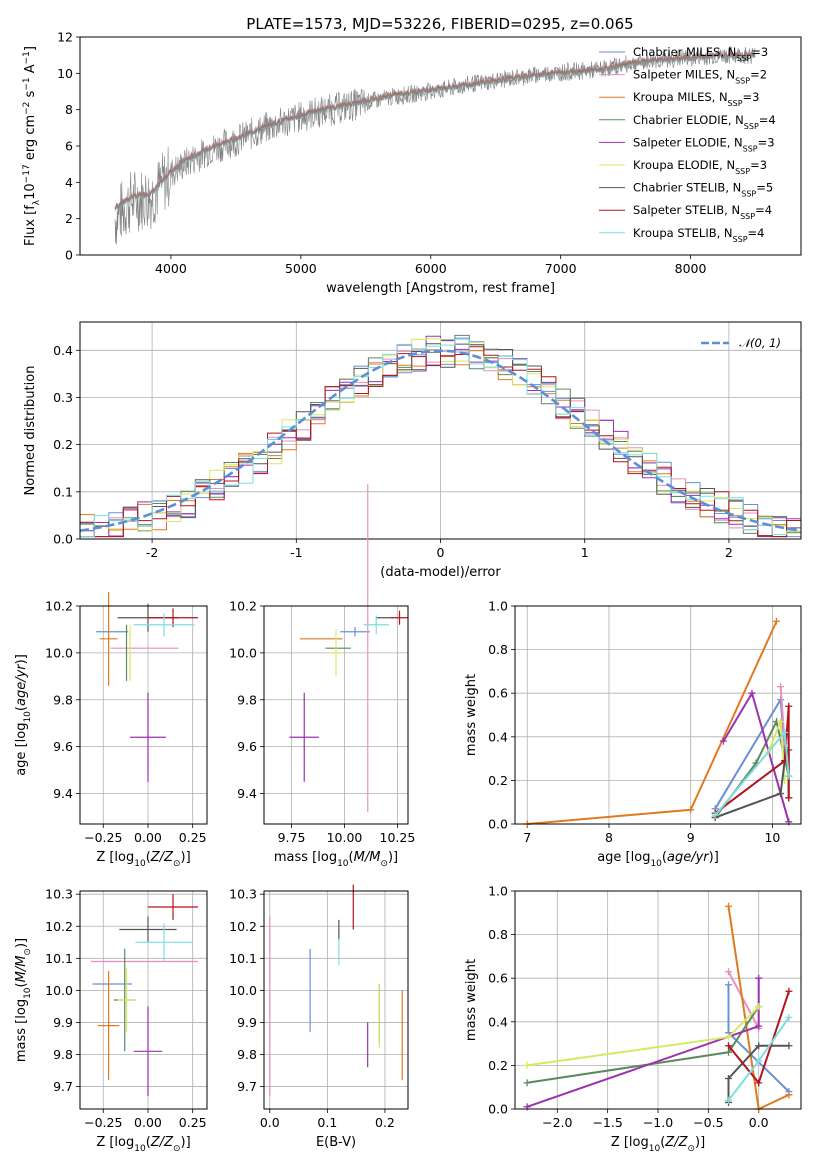 The height and width of the screenshot is (1170, 819). I want to click on legend-entry: Chabrier STELIB, NSSP=5, so click(703, 190).